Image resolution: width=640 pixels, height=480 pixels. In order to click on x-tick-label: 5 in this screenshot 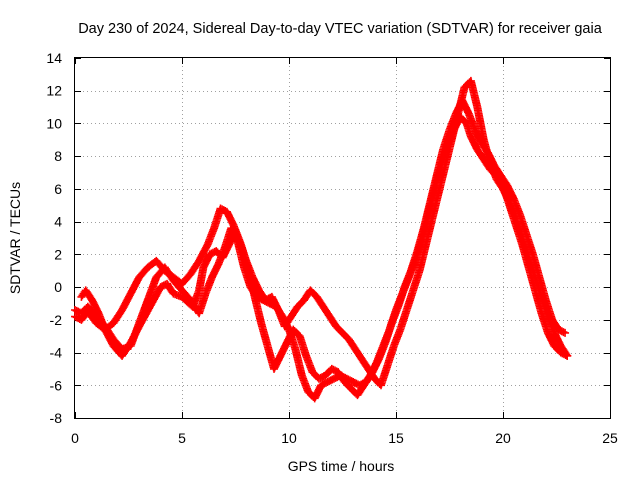, I will do `click(182, 438)`.